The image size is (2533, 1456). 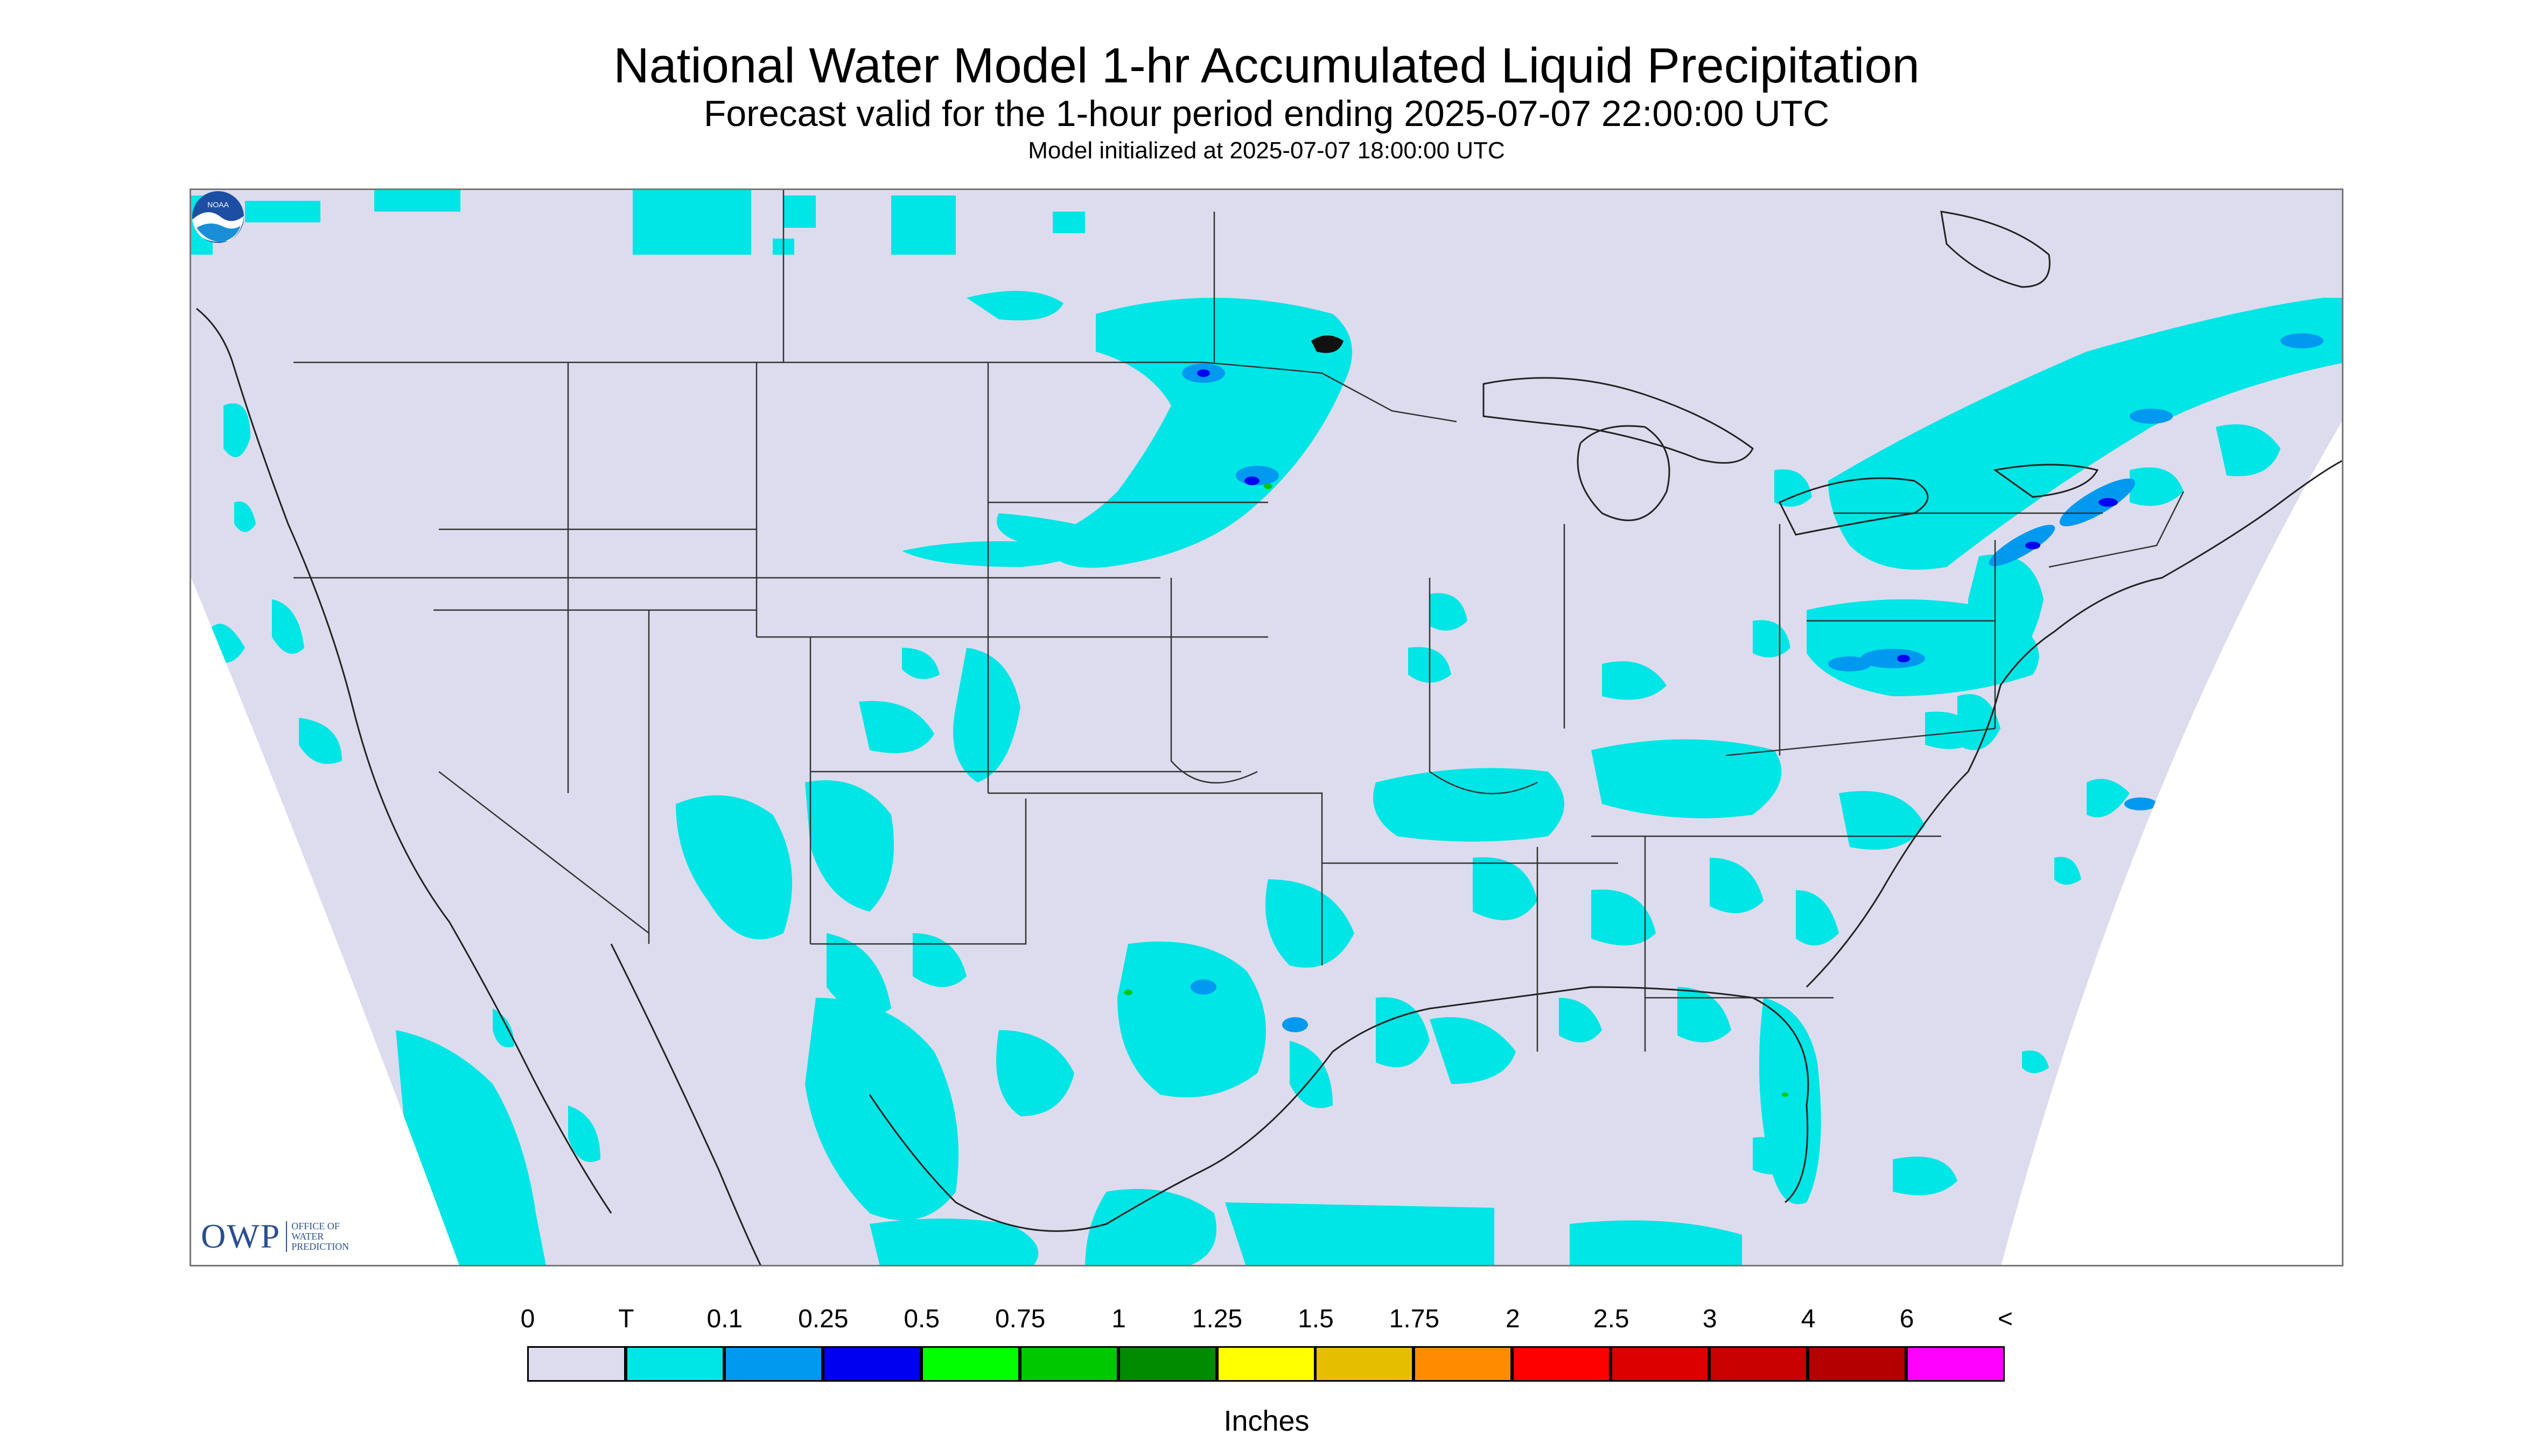 What do you see at coordinates (2005, 1319) in the screenshot?
I see `legend-tick-label: <` at bounding box center [2005, 1319].